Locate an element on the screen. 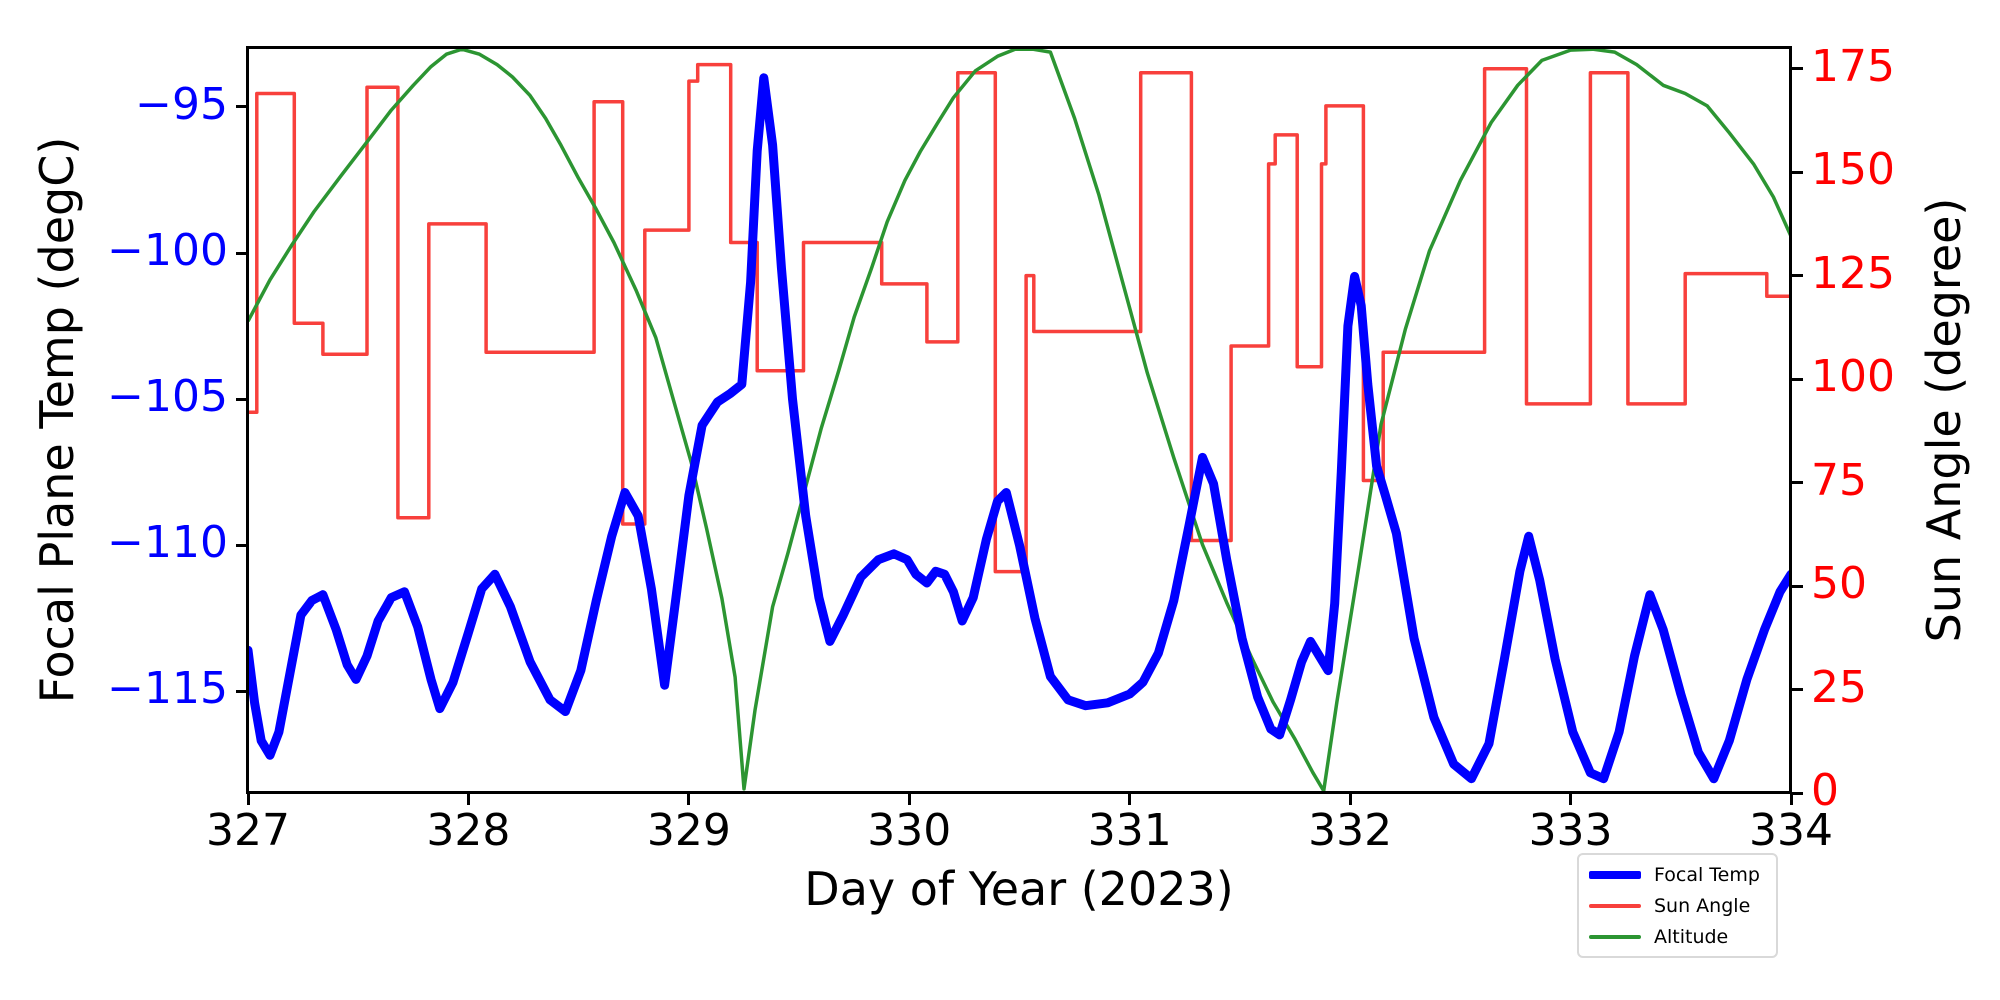 Image resolution: width=2000 pixels, height=1000 pixels. x-tick-label-334: 334 is located at coordinates (1791, 830).